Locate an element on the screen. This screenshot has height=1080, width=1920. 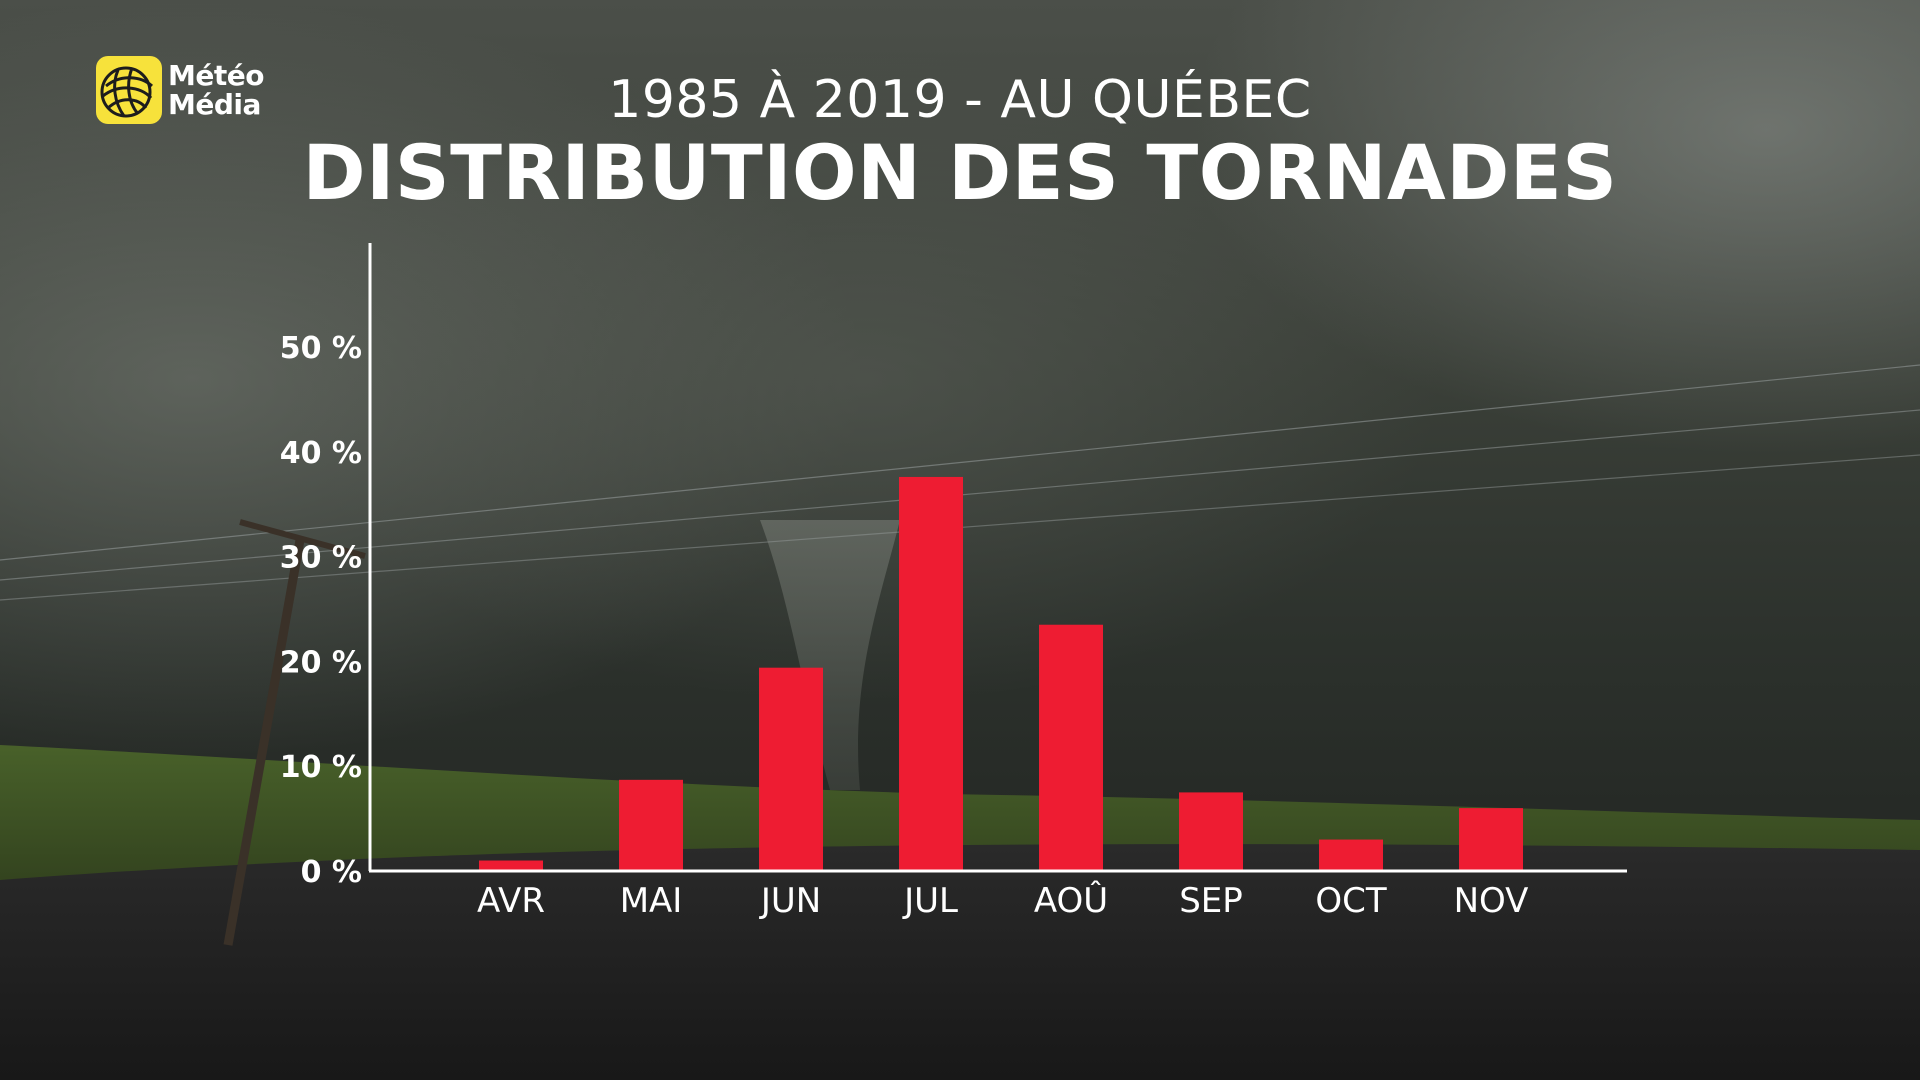
logo-wordmark: Météo Média is located at coordinates (216, 90).